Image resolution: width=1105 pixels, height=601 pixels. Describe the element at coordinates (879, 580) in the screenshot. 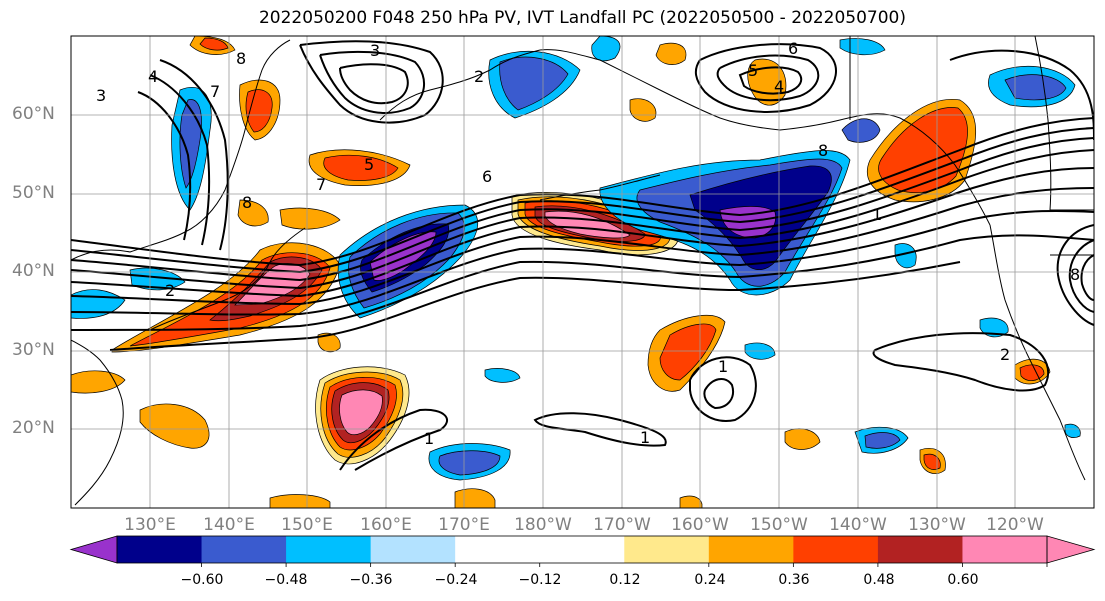

I see `colorbar-tick-label: 0.48` at that location.